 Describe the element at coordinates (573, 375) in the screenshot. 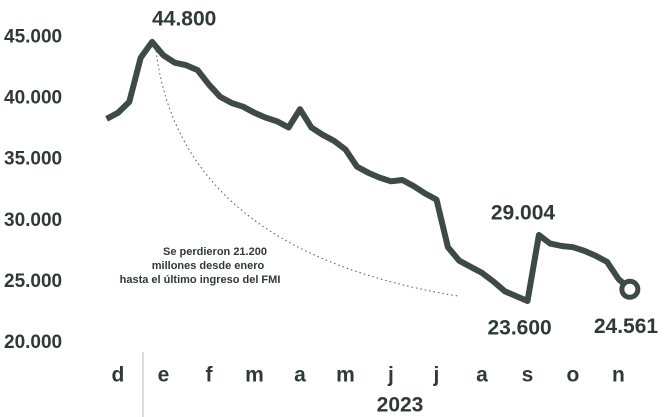

I see `x-tick-label: o` at that location.